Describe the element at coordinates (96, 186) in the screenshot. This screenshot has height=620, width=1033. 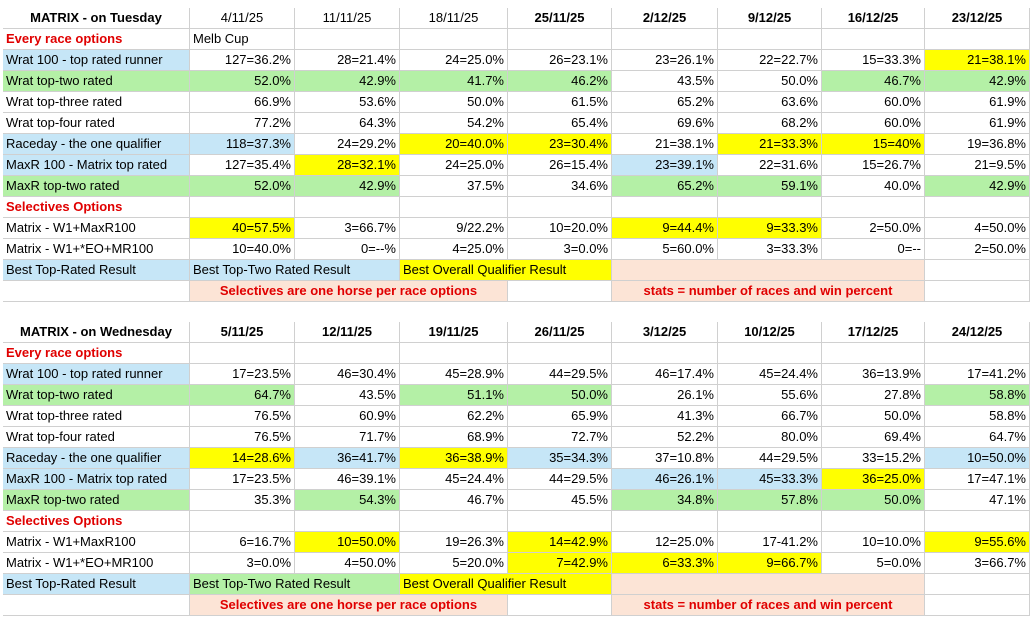
I see `row-label: MaxR top-two rated` at that location.